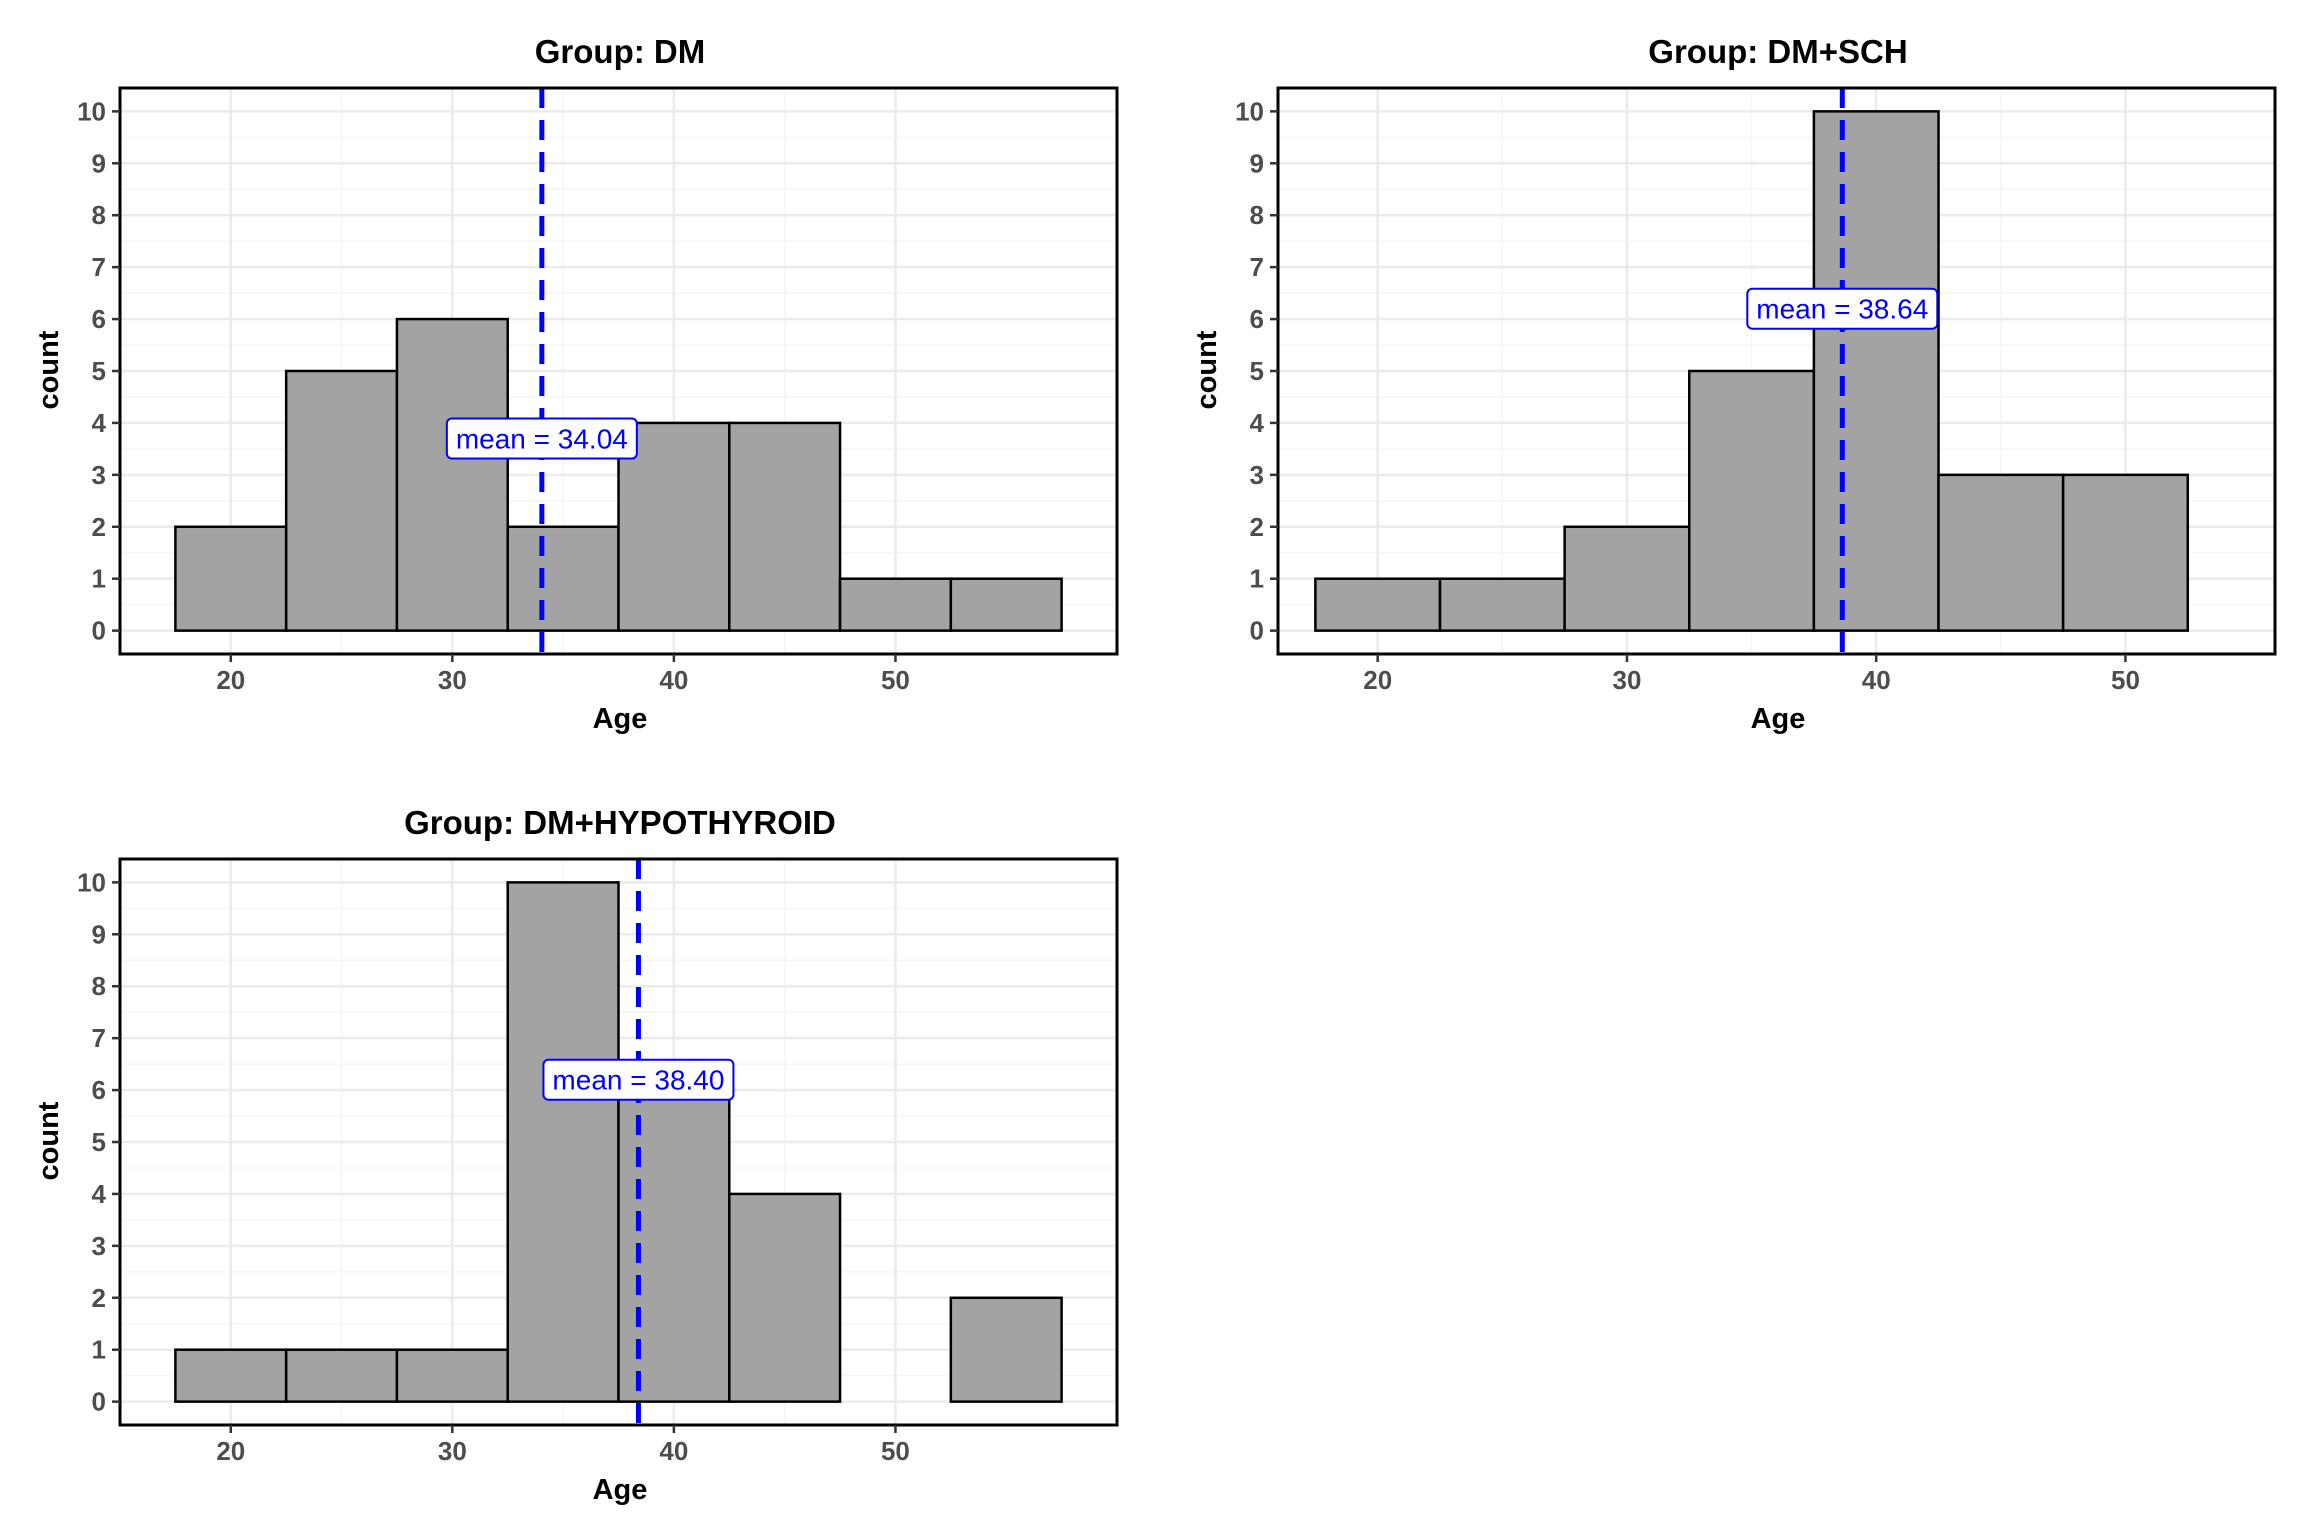  Describe the element at coordinates (1777, 51) in the screenshot. I see `panel-title: Group: DM+SCH` at that location.